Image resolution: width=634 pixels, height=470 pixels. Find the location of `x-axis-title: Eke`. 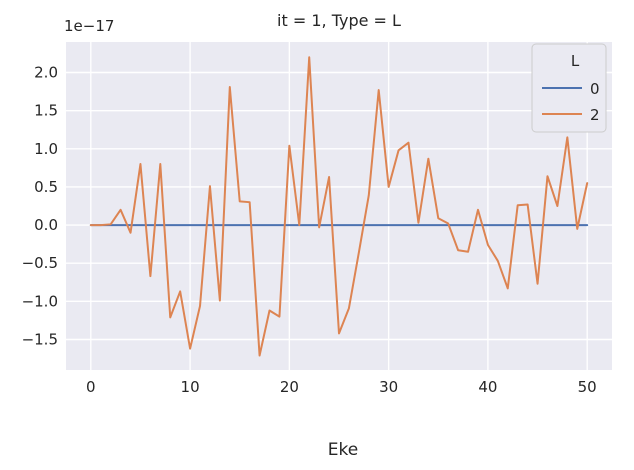

x-axis-title: Eke is located at coordinates (343, 450).